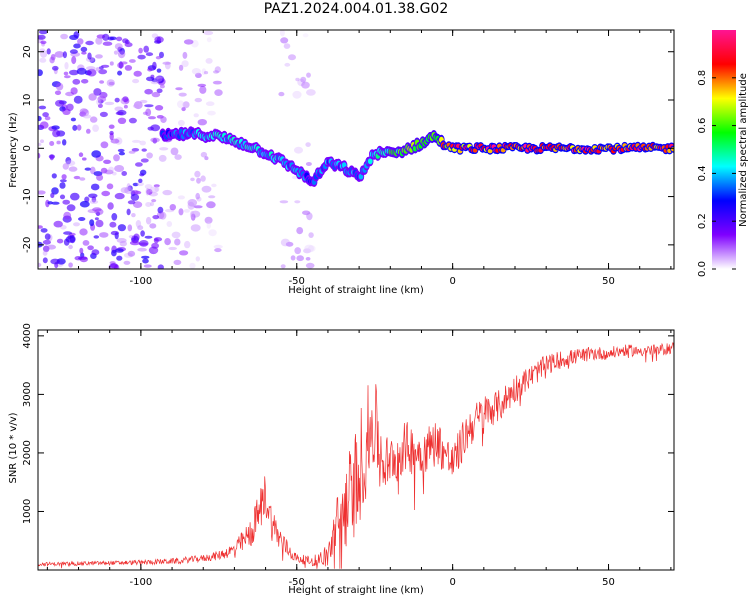 This screenshot has width=750, height=600. Describe the element at coordinates (27, 196) in the screenshot. I see `y-tick-label: -10` at that location.